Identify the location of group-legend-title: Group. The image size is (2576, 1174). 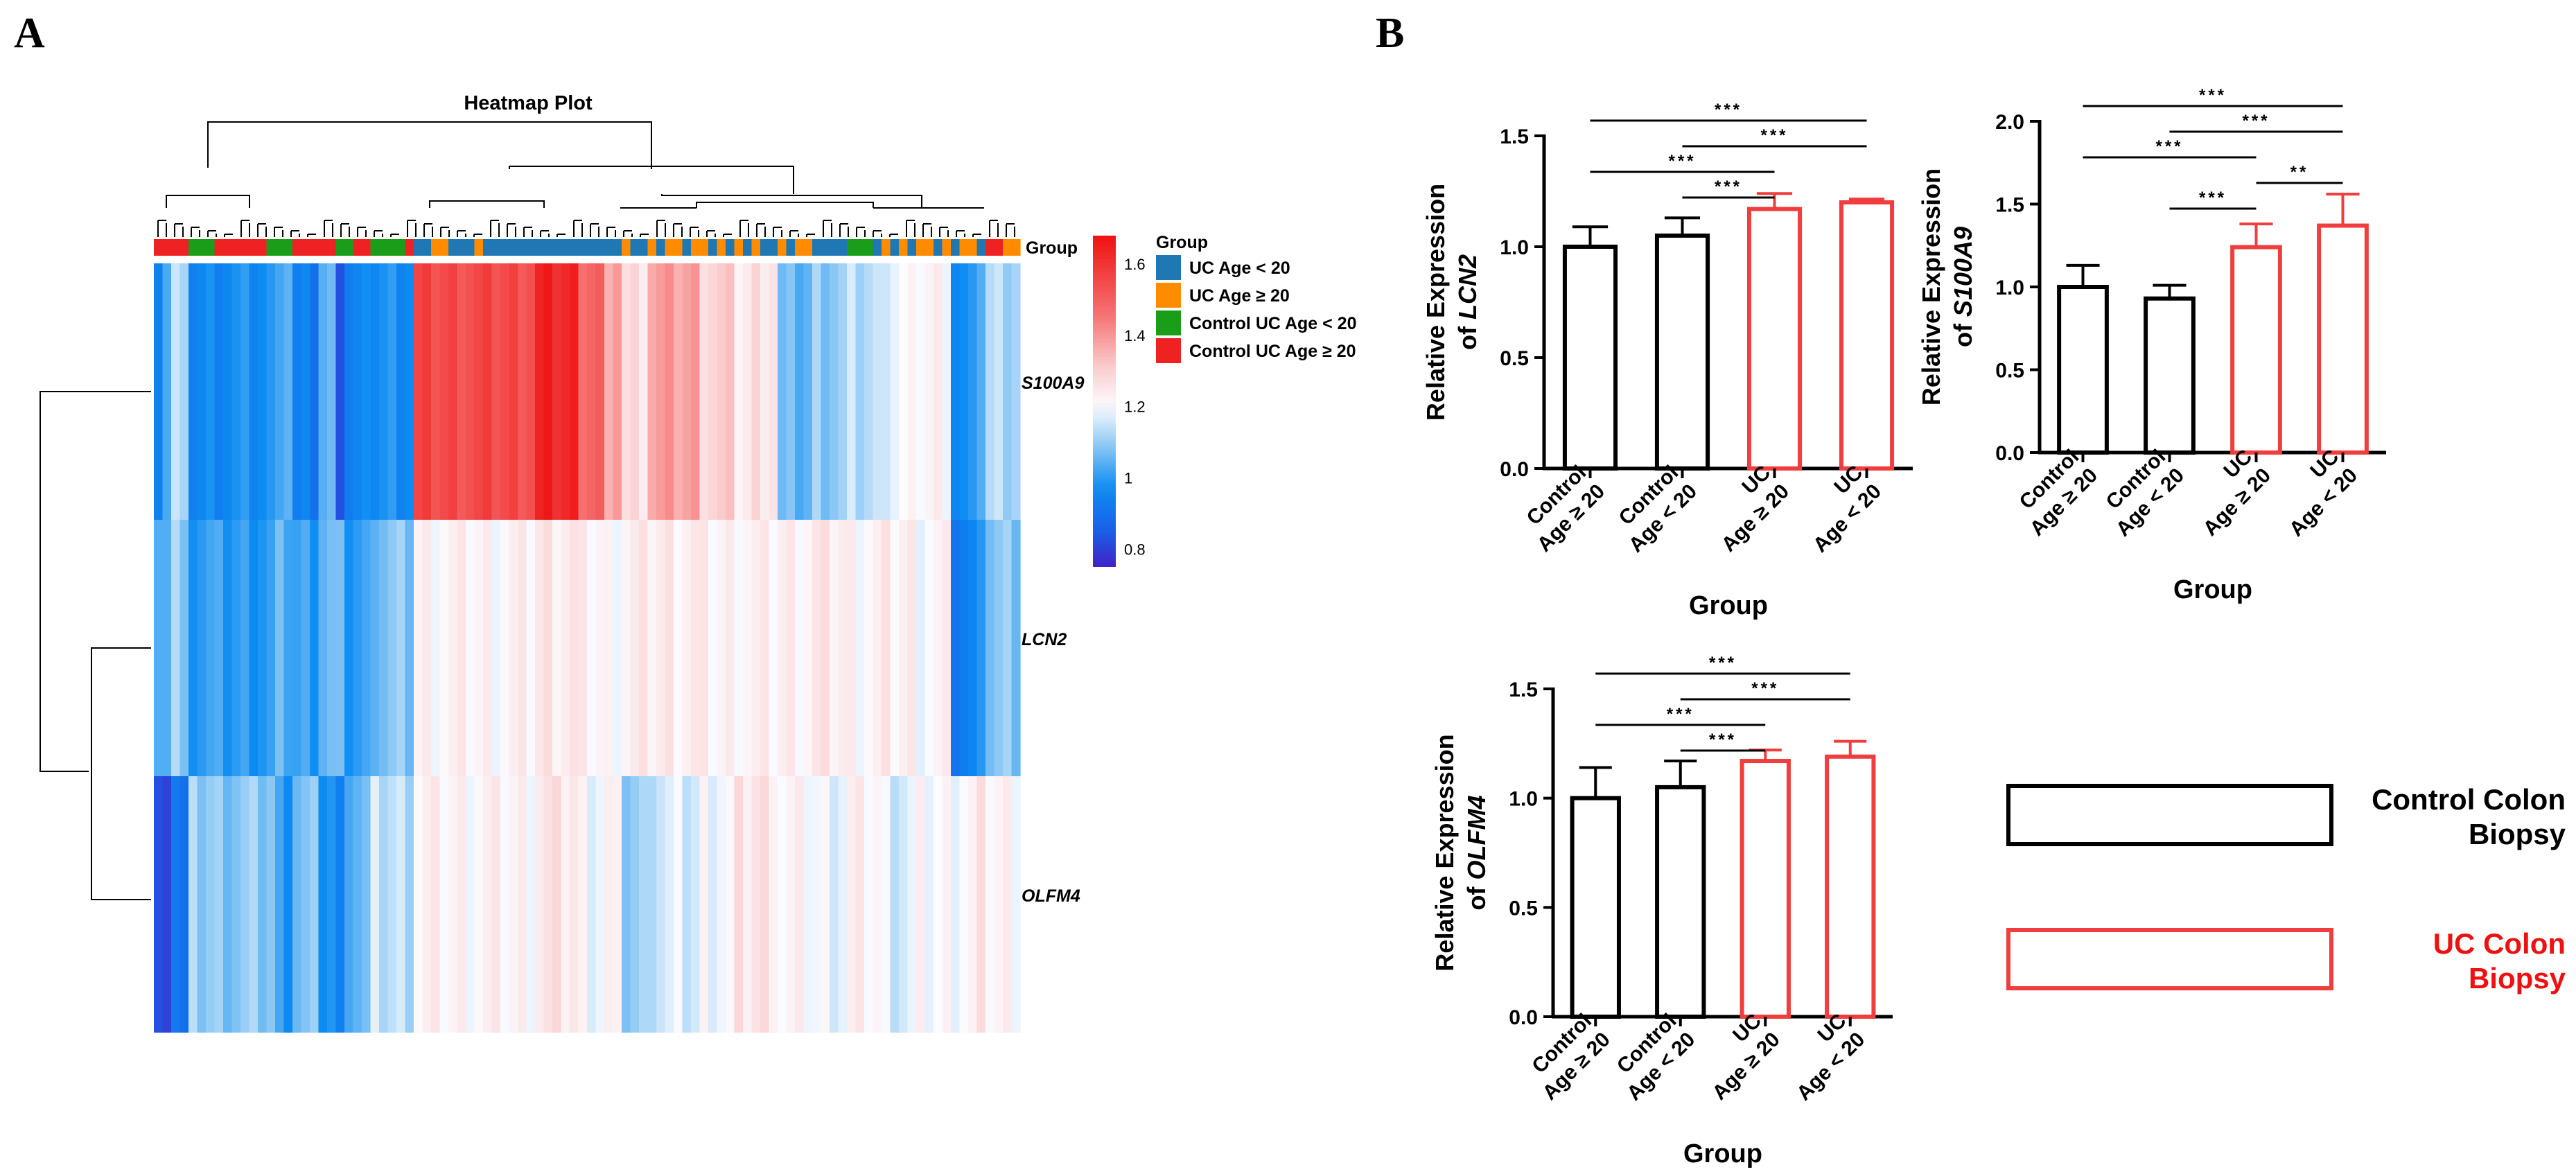
(1182, 242).